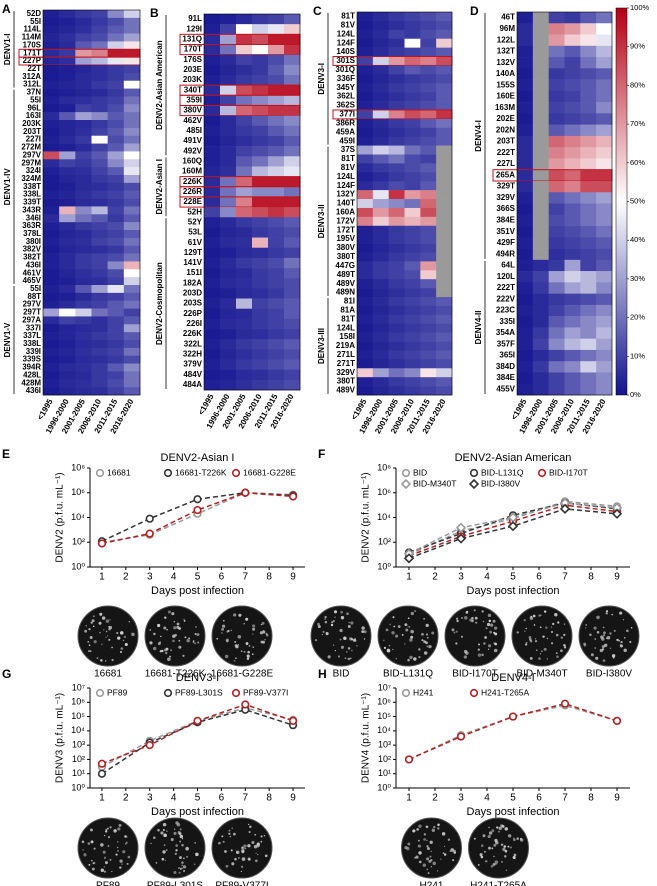  What do you see at coordinates (32, 249) in the screenshot?
I see `row-label: 382V` at bounding box center [32, 249].